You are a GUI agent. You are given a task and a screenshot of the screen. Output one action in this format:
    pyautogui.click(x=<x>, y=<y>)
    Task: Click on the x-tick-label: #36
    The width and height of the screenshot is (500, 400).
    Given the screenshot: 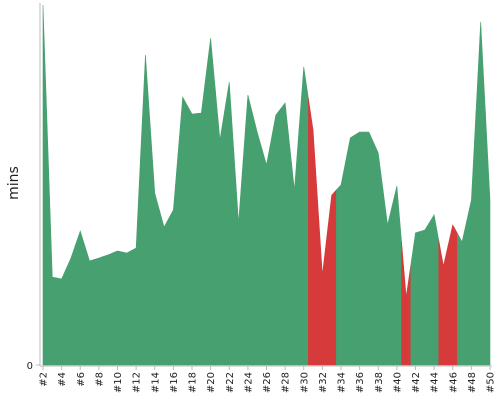 What is the action you would take?
    pyautogui.click(x=360, y=382)
    